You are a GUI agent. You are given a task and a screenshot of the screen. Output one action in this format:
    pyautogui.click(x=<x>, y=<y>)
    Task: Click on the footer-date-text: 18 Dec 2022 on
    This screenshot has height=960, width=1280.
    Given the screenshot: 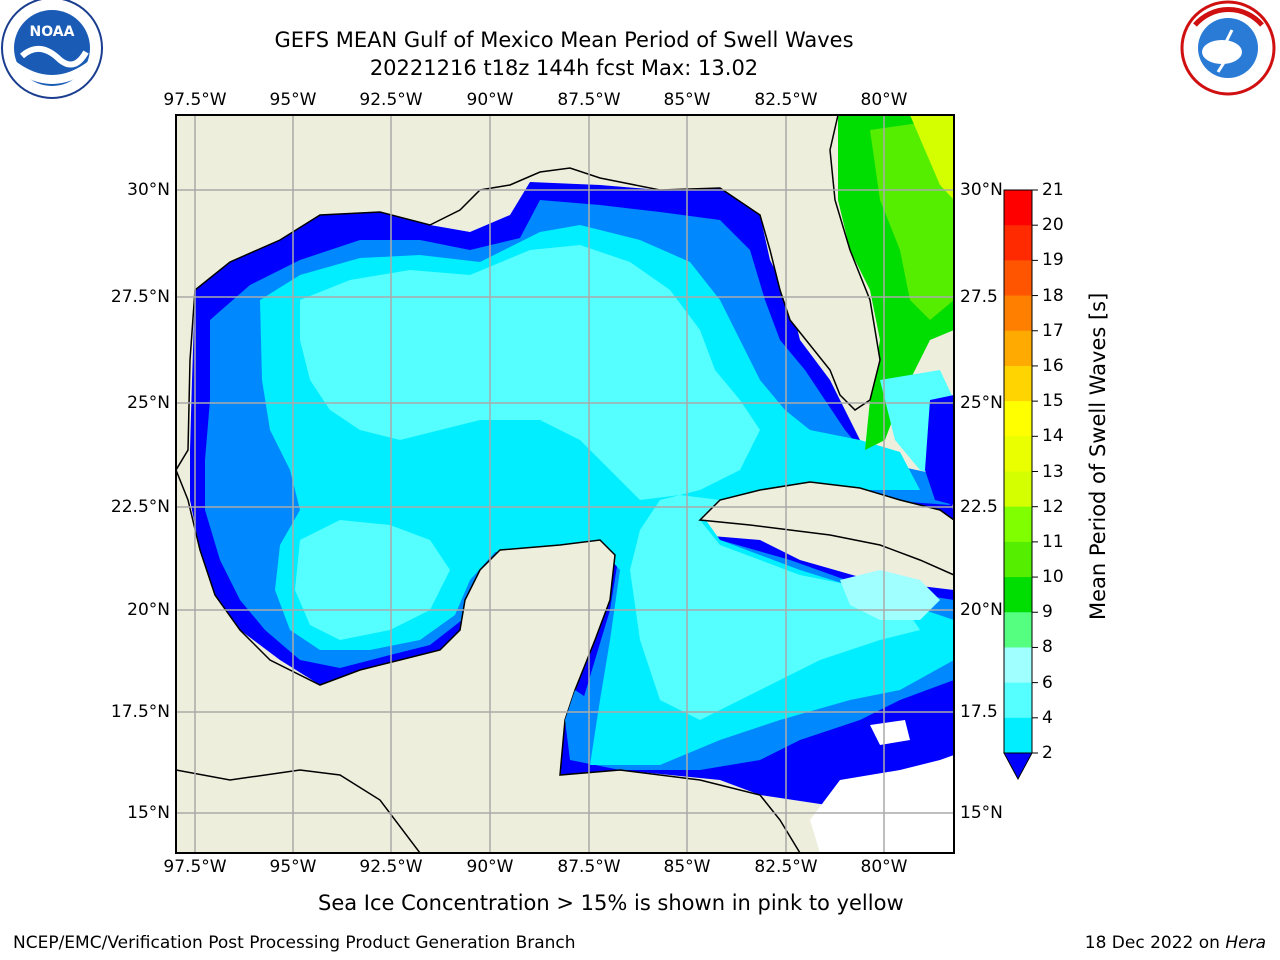 What is the action you would take?
    pyautogui.click(x=1155, y=943)
    